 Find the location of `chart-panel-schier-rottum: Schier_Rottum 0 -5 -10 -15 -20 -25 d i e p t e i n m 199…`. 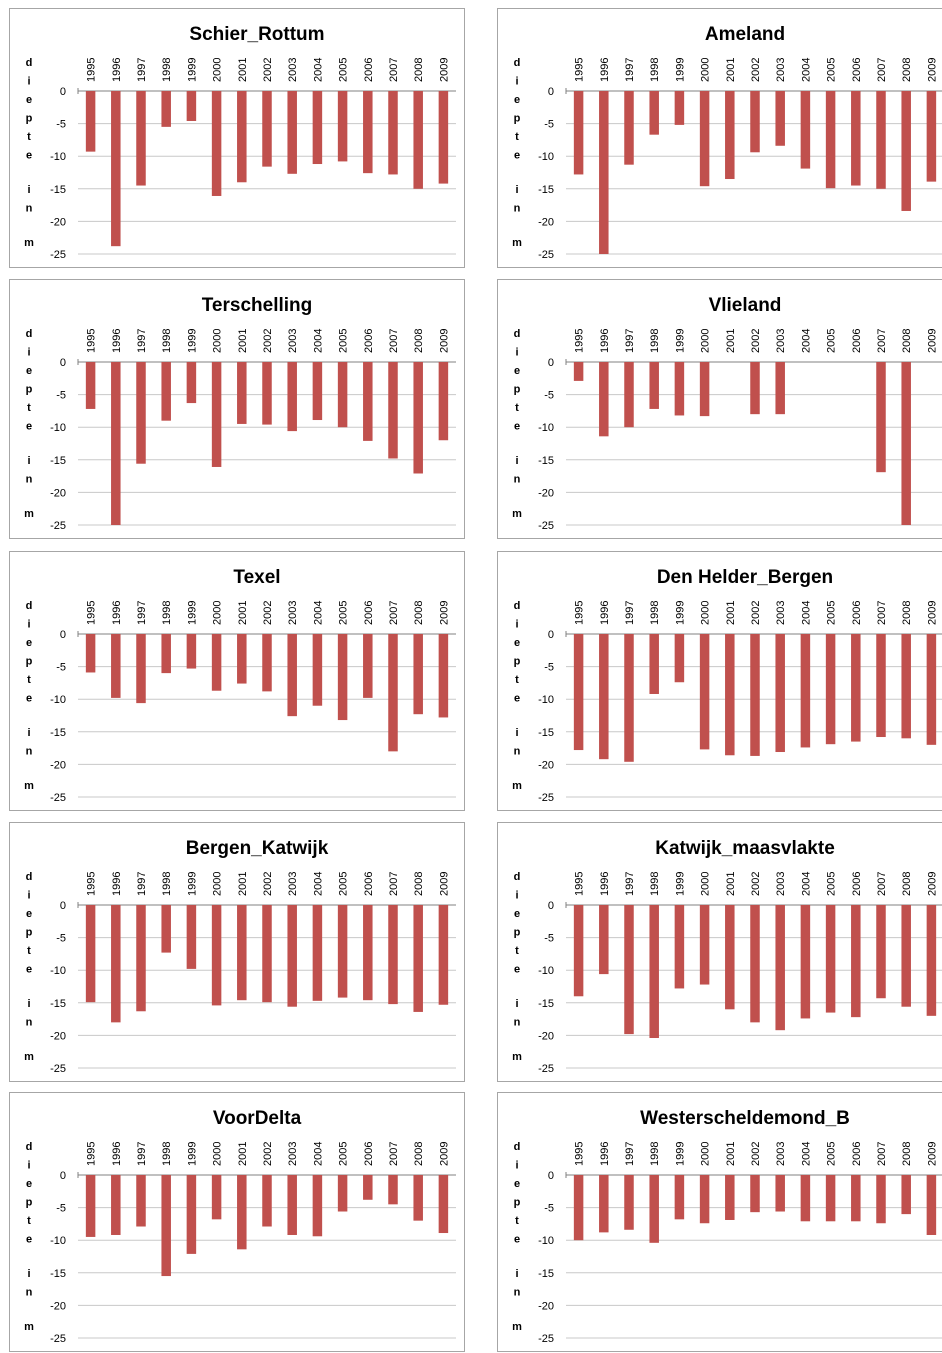

chart-panel-schier-rottum: Schier_Rottum 0 -5 -10 -15 -20 -25 d i e p t e i n m 199… is located at coordinates (237, 138).